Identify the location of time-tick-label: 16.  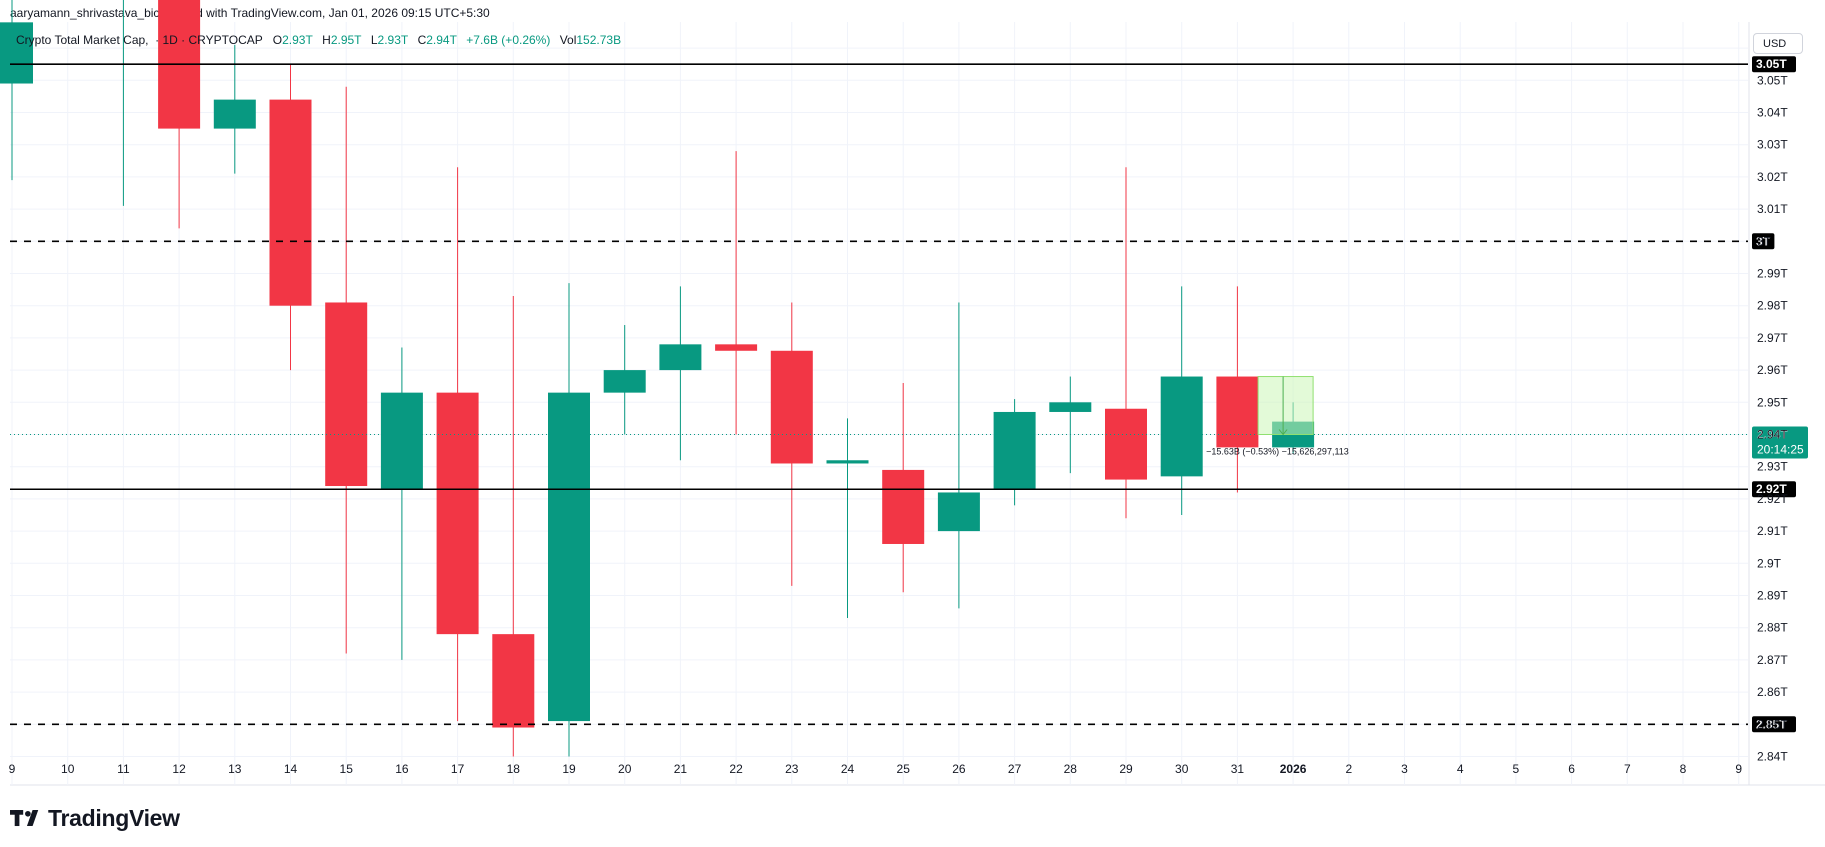
(402, 769).